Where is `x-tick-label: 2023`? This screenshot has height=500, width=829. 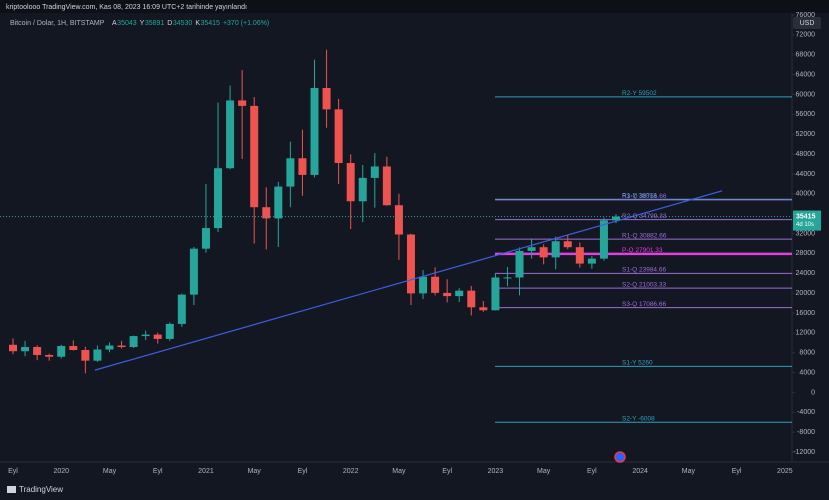 x-tick-label: 2023 is located at coordinates (496, 471).